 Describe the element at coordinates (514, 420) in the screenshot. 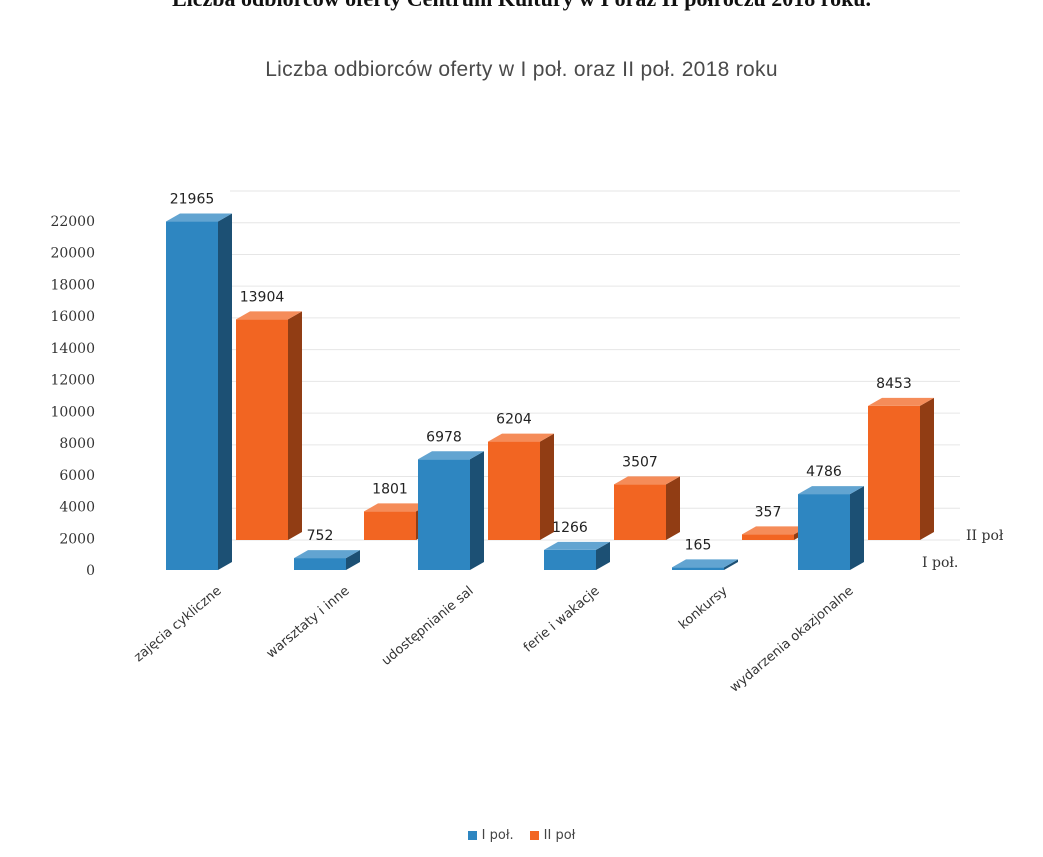

I see `data-label-series-2: 6204` at that location.